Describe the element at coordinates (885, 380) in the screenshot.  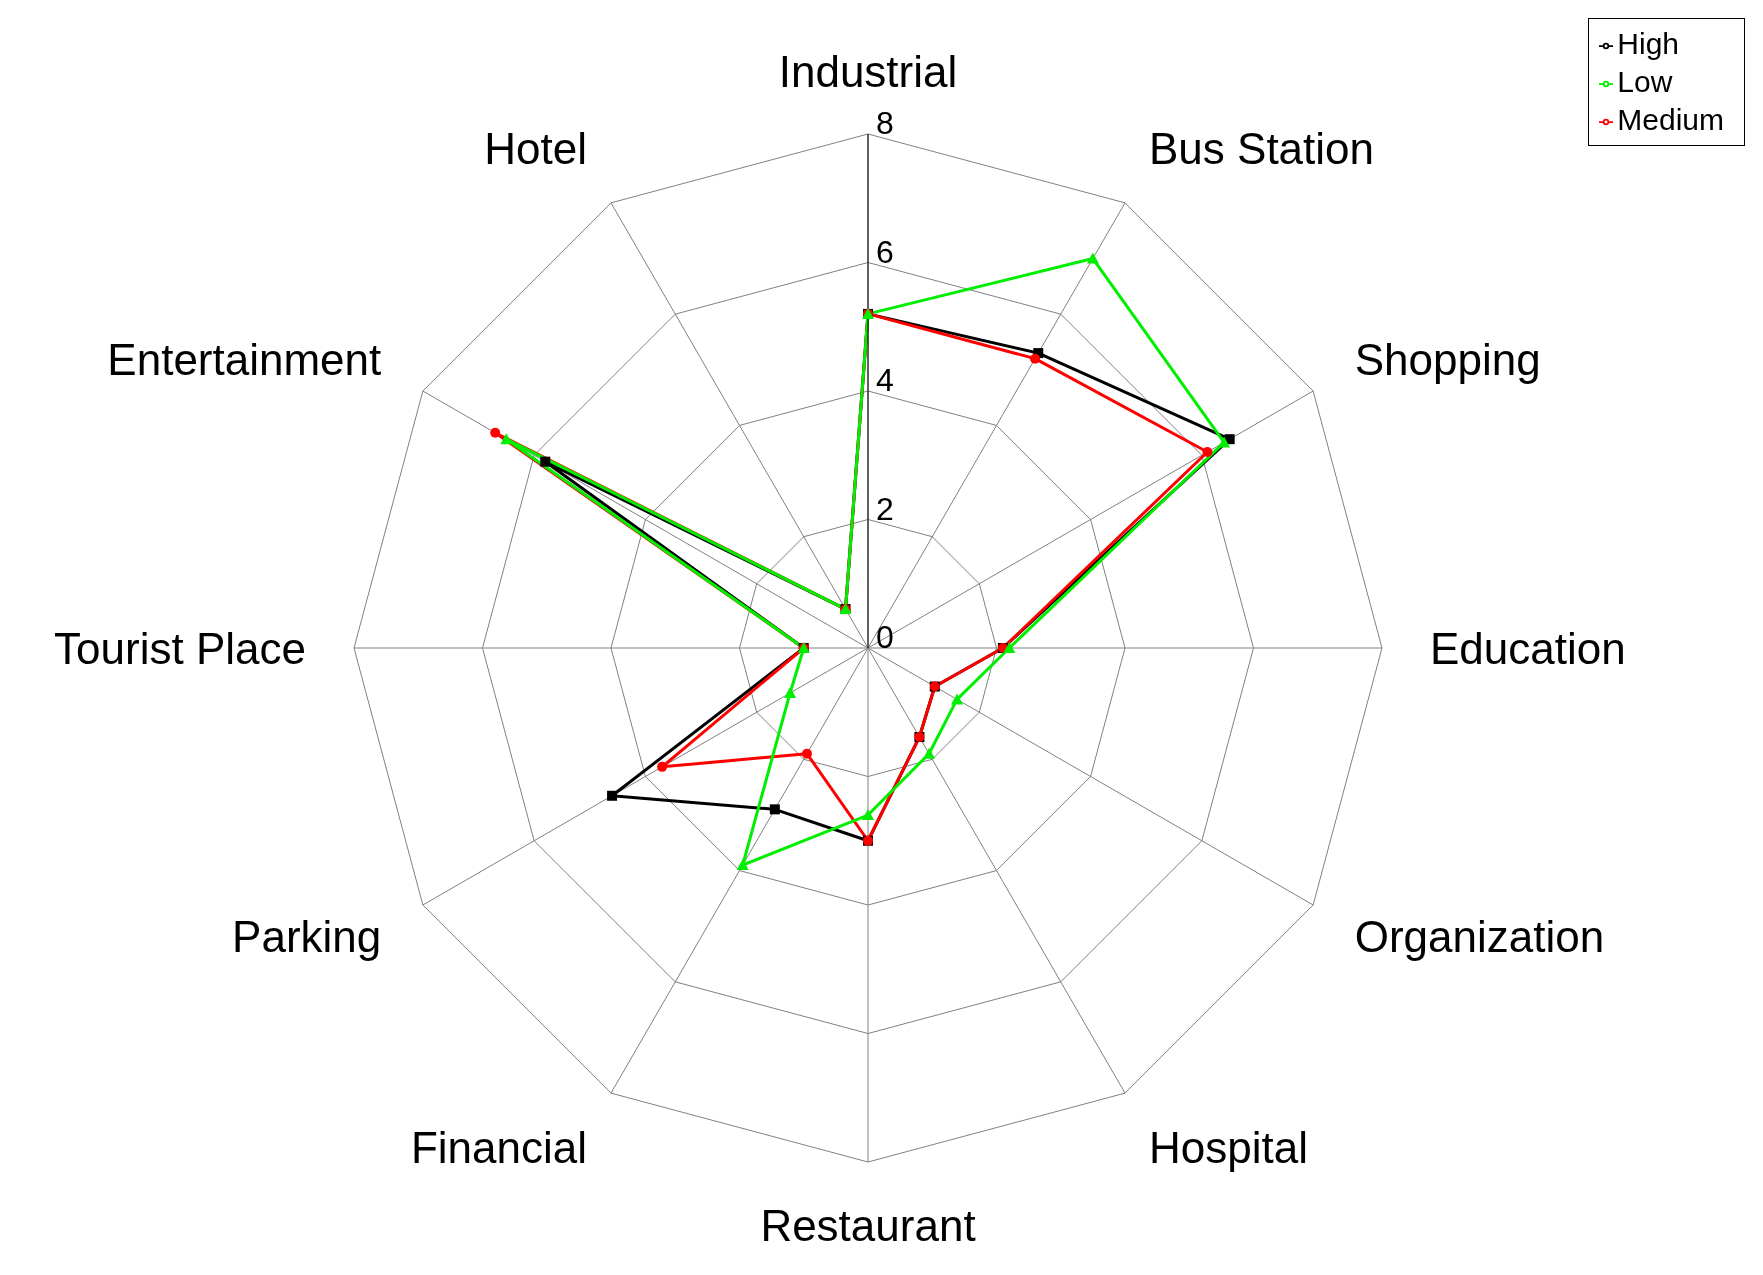
I see `y-tick-label: 4` at that location.